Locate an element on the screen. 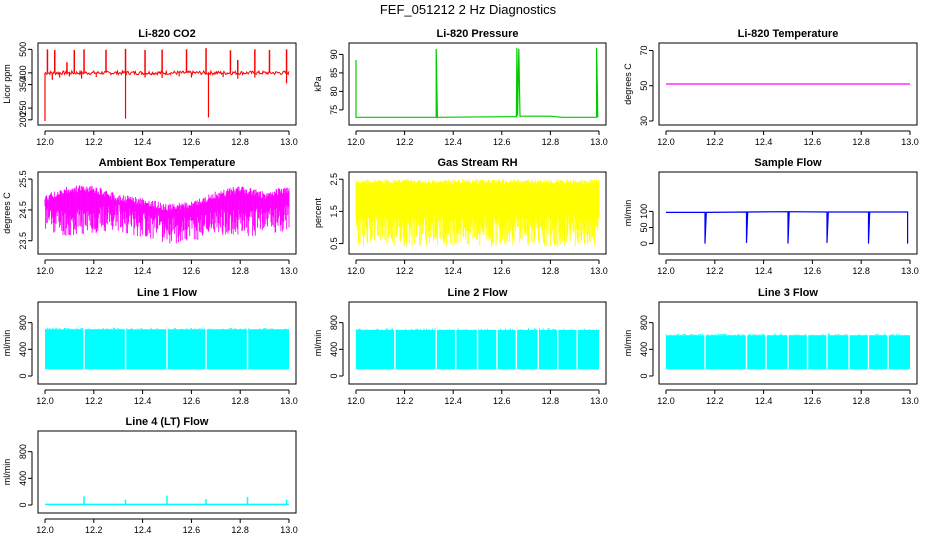  y-axis-label: Licor ppm is located at coordinates (7, 84).